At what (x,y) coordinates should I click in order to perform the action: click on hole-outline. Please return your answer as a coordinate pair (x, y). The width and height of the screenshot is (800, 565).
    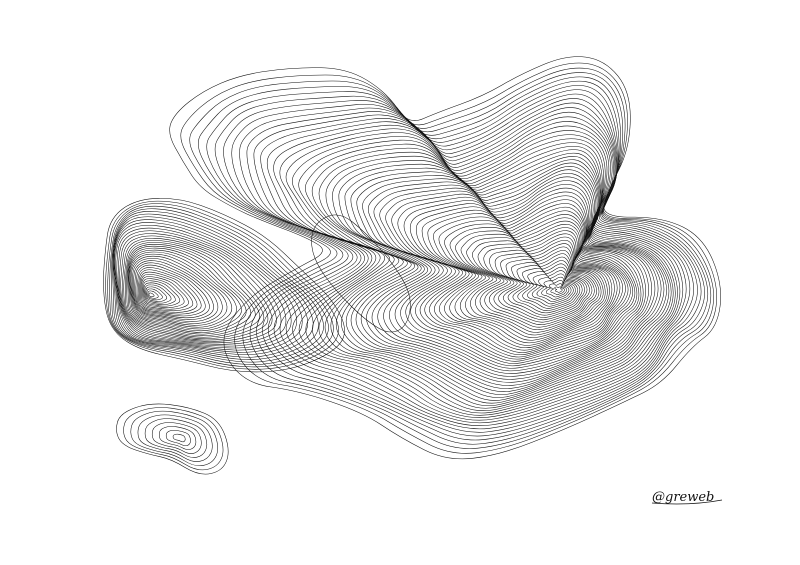
    Looking at the image, I should click on (361, 273).